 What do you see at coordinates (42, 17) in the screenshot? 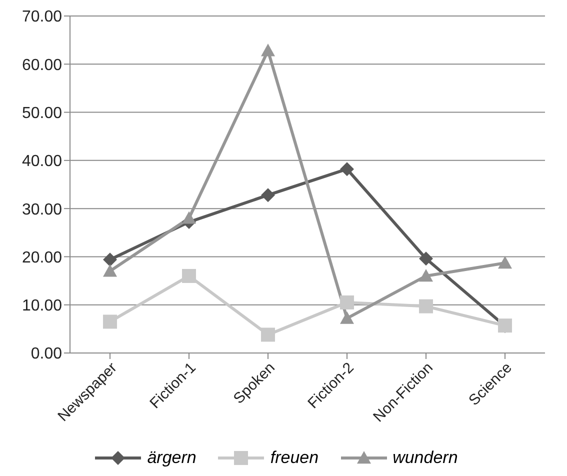
I see `y-tick-label: 70.00` at bounding box center [42, 17].